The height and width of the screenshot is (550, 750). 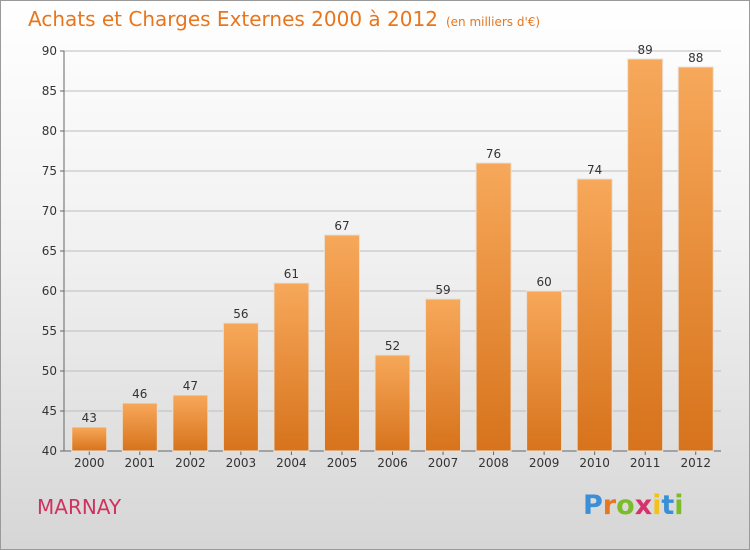 What do you see at coordinates (443, 463) in the screenshot?
I see `x-tick-label-2007: 2007` at bounding box center [443, 463].